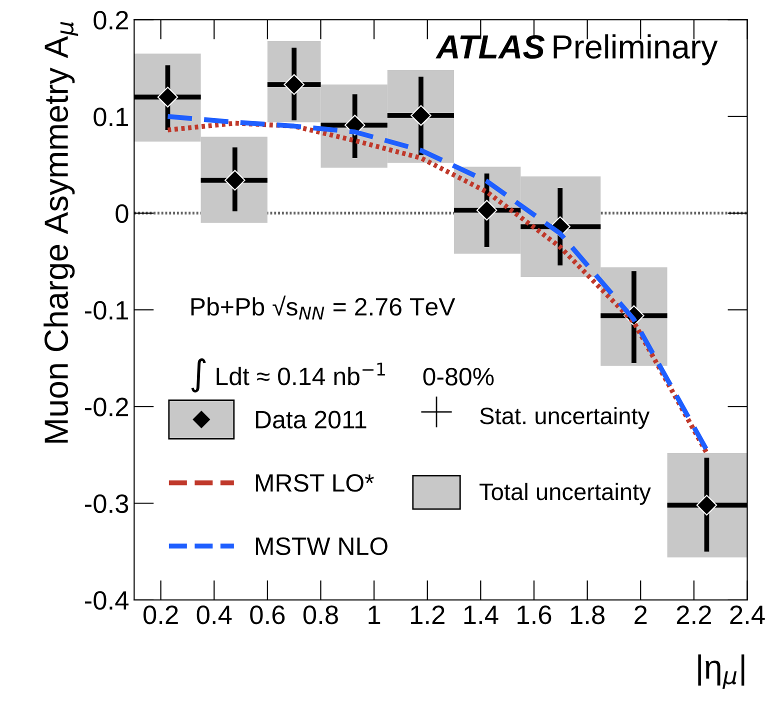 The image size is (780, 705). I want to click on x-tick-label: 1.6, so click(535, 615).